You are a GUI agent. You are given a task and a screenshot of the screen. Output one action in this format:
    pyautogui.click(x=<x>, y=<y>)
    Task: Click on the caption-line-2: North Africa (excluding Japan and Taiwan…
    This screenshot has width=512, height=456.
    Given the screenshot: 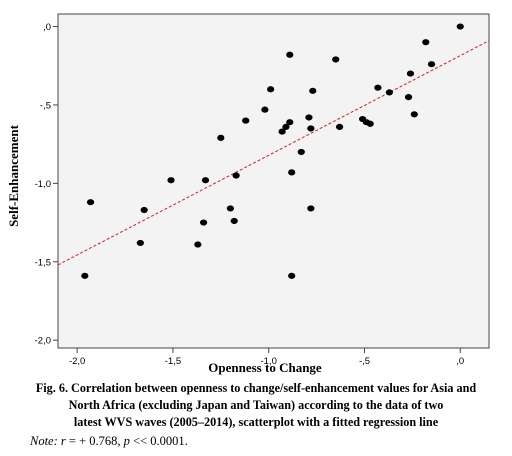 What is the action you would take?
    pyautogui.click(x=256, y=405)
    